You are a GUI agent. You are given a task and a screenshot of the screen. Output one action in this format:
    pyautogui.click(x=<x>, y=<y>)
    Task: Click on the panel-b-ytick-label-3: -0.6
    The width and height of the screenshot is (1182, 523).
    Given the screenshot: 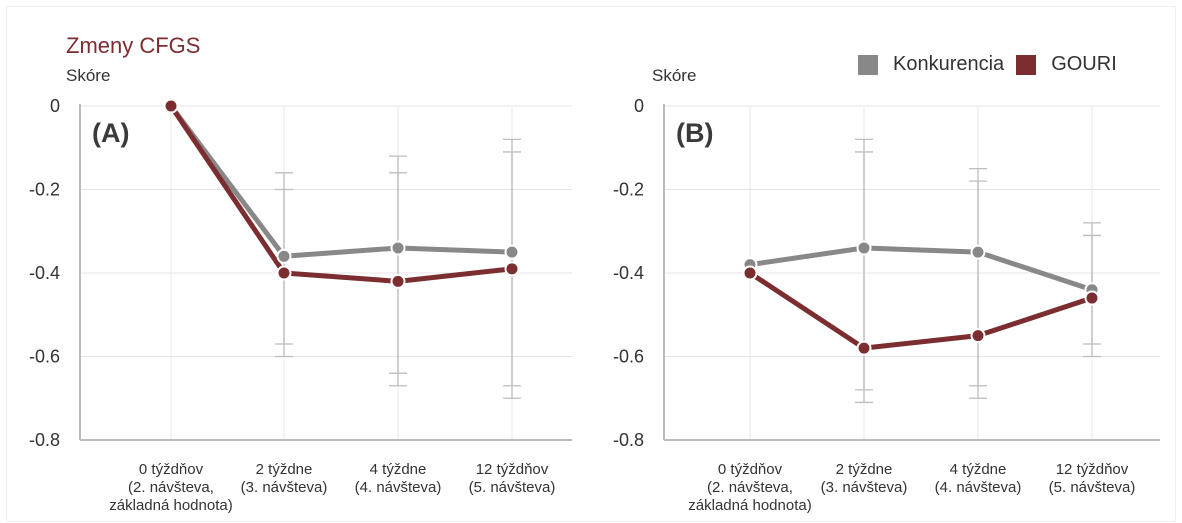 What is the action you would take?
    pyautogui.click(x=628, y=357)
    